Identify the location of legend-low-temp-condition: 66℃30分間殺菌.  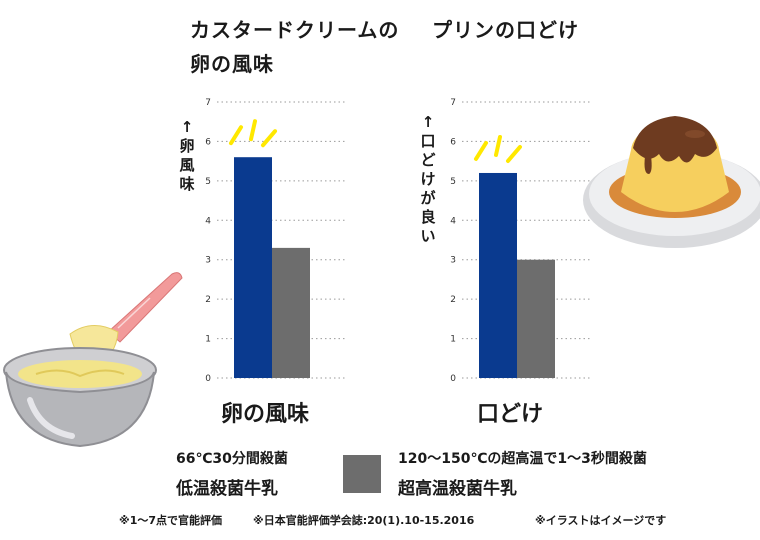
(232, 459).